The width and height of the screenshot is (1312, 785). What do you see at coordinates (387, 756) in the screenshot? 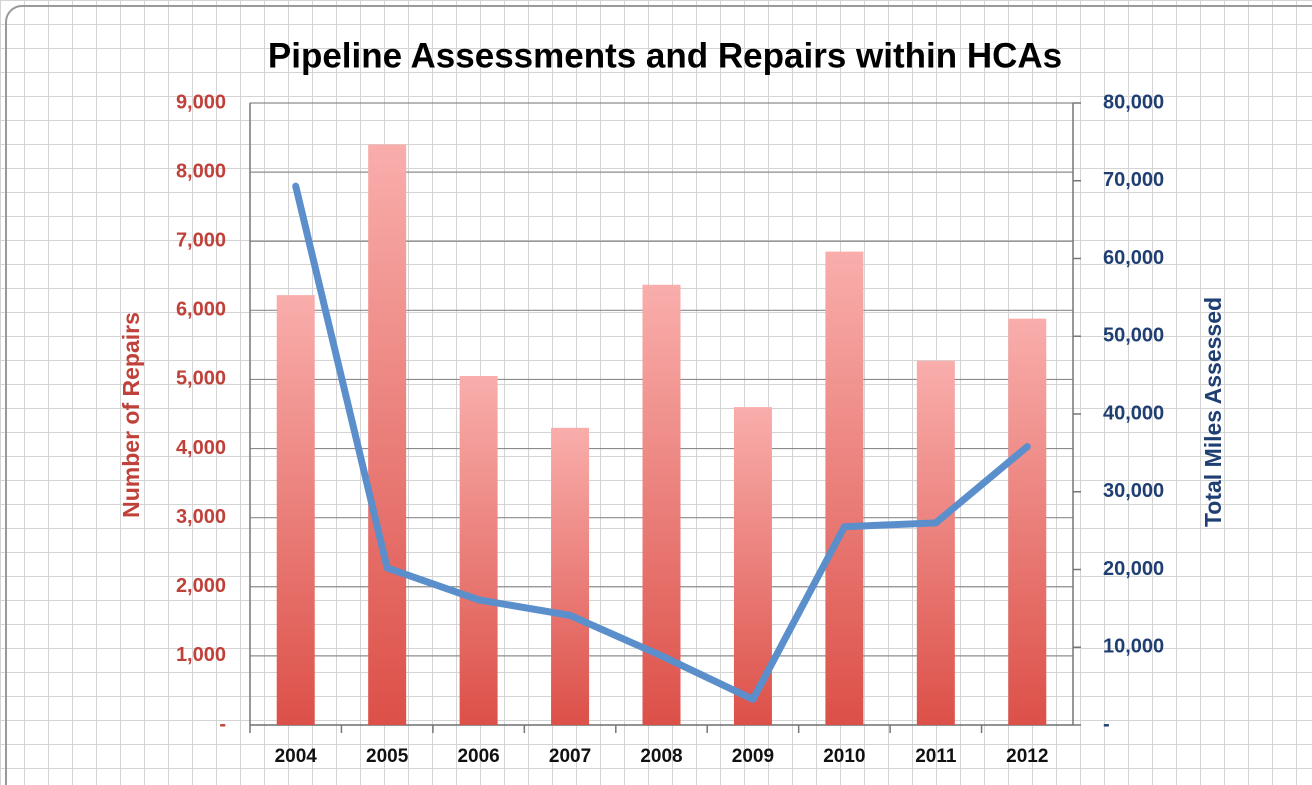
I see `x-tick-label: 2005` at bounding box center [387, 756].